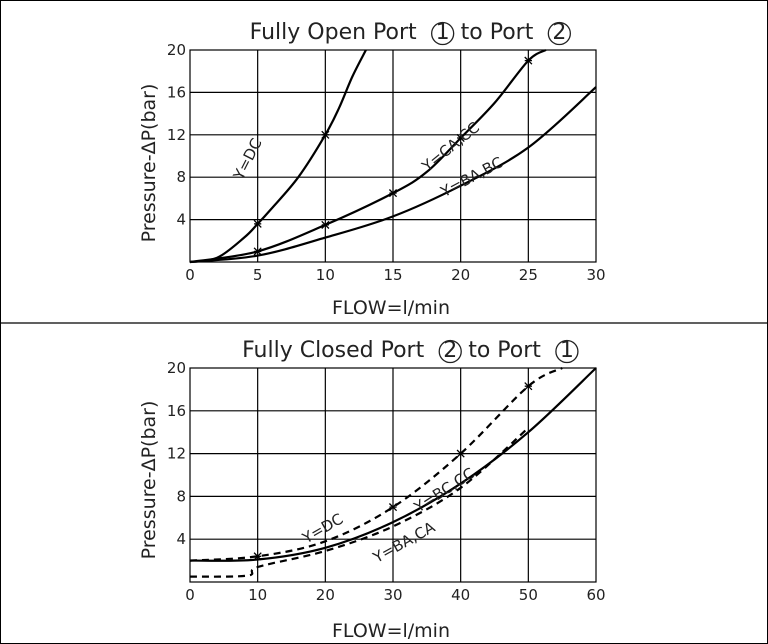  I want to click on series-line-y-ba-bc, so click(393, 175).